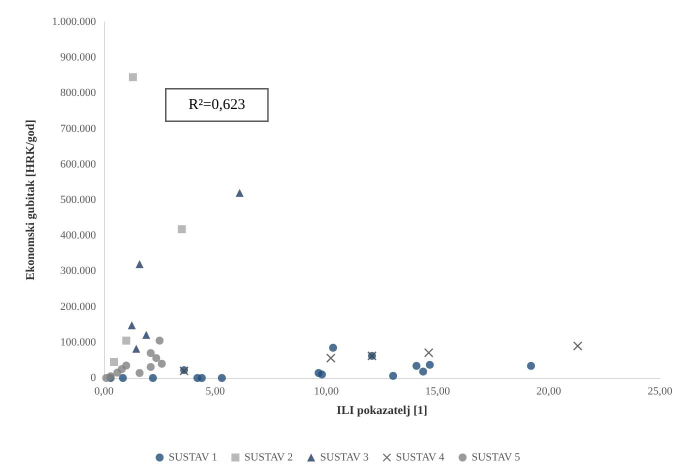 The image size is (676, 474). What do you see at coordinates (78, 271) in the screenshot?
I see `y-tick-label: 300.000` at bounding box center [78, 271].